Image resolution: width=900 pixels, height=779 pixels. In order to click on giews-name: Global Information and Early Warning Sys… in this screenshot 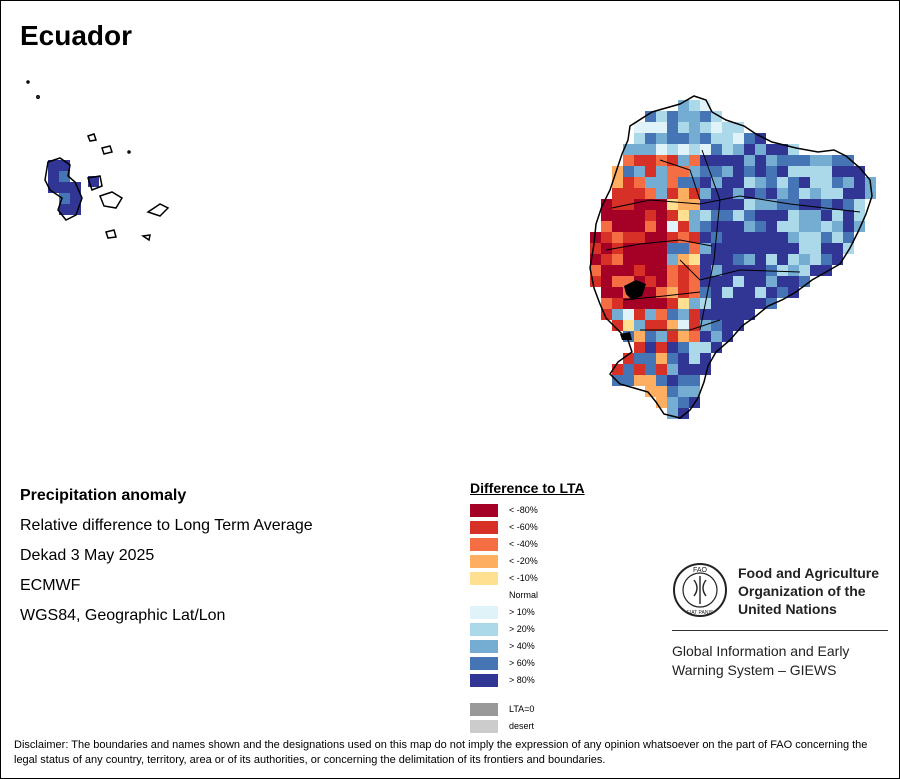, I will do `click(760, 661)`.